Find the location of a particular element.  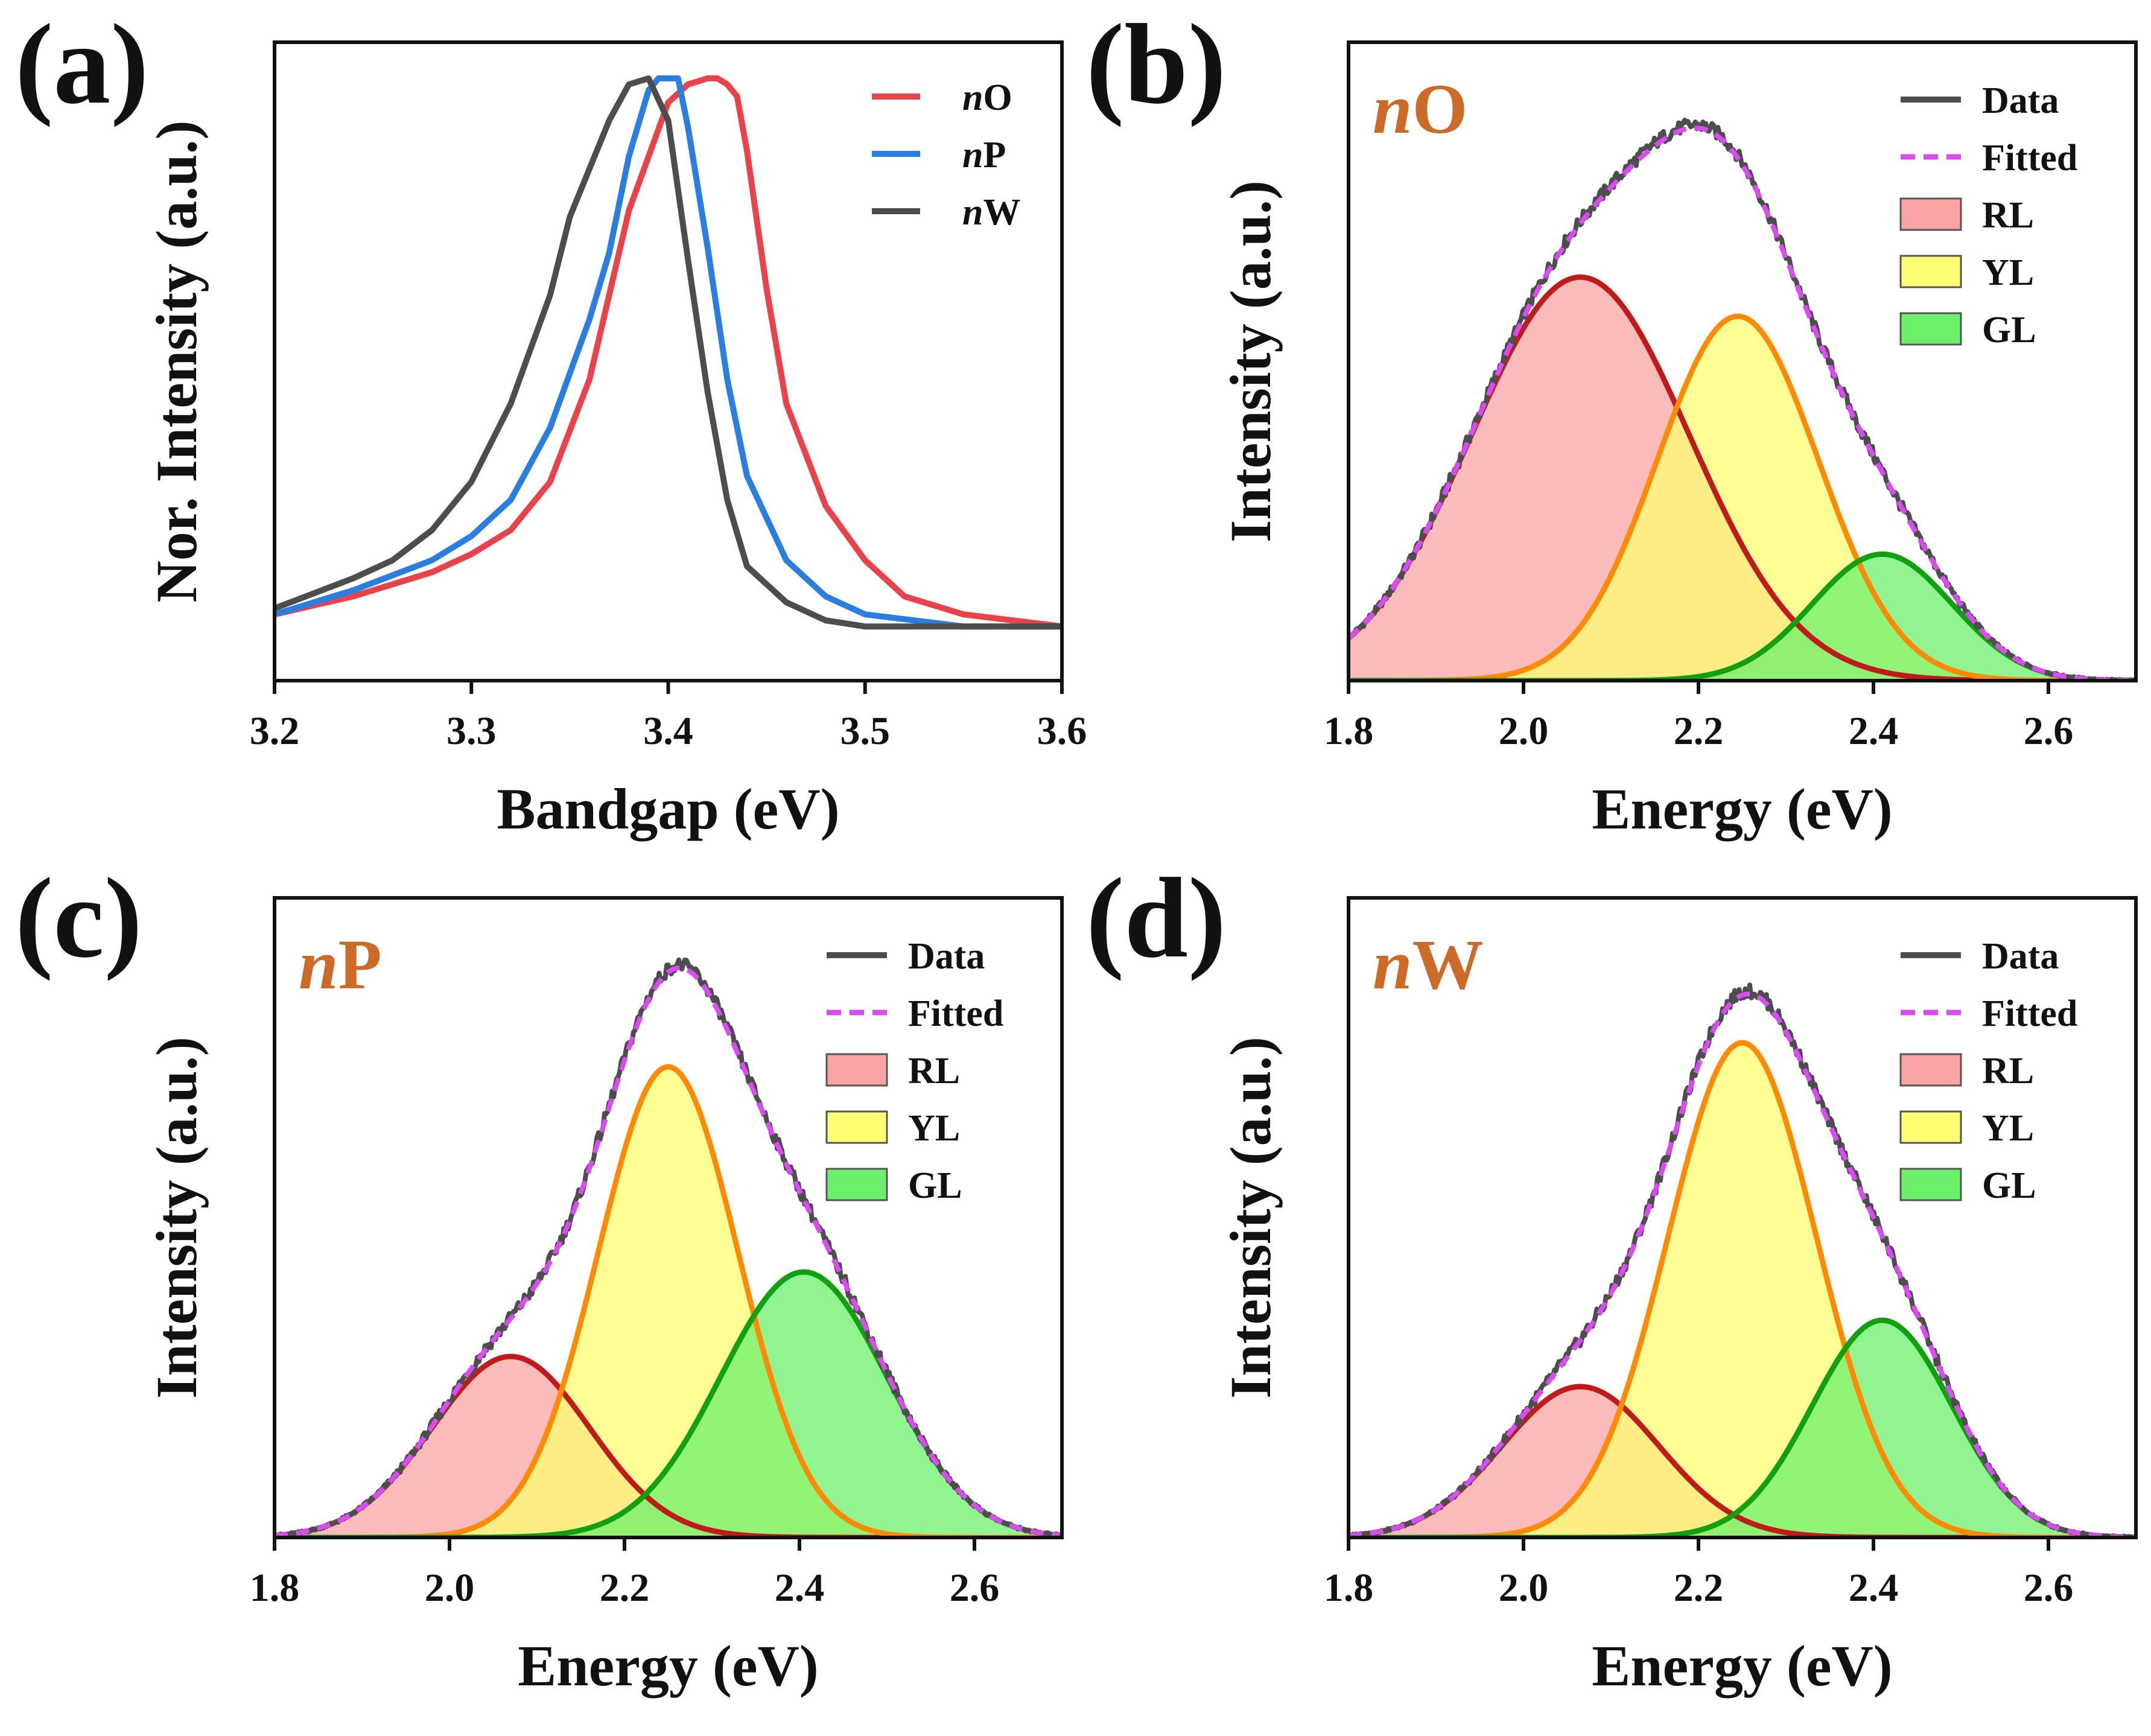

series-line-nO is located at coordinates (668, 352).